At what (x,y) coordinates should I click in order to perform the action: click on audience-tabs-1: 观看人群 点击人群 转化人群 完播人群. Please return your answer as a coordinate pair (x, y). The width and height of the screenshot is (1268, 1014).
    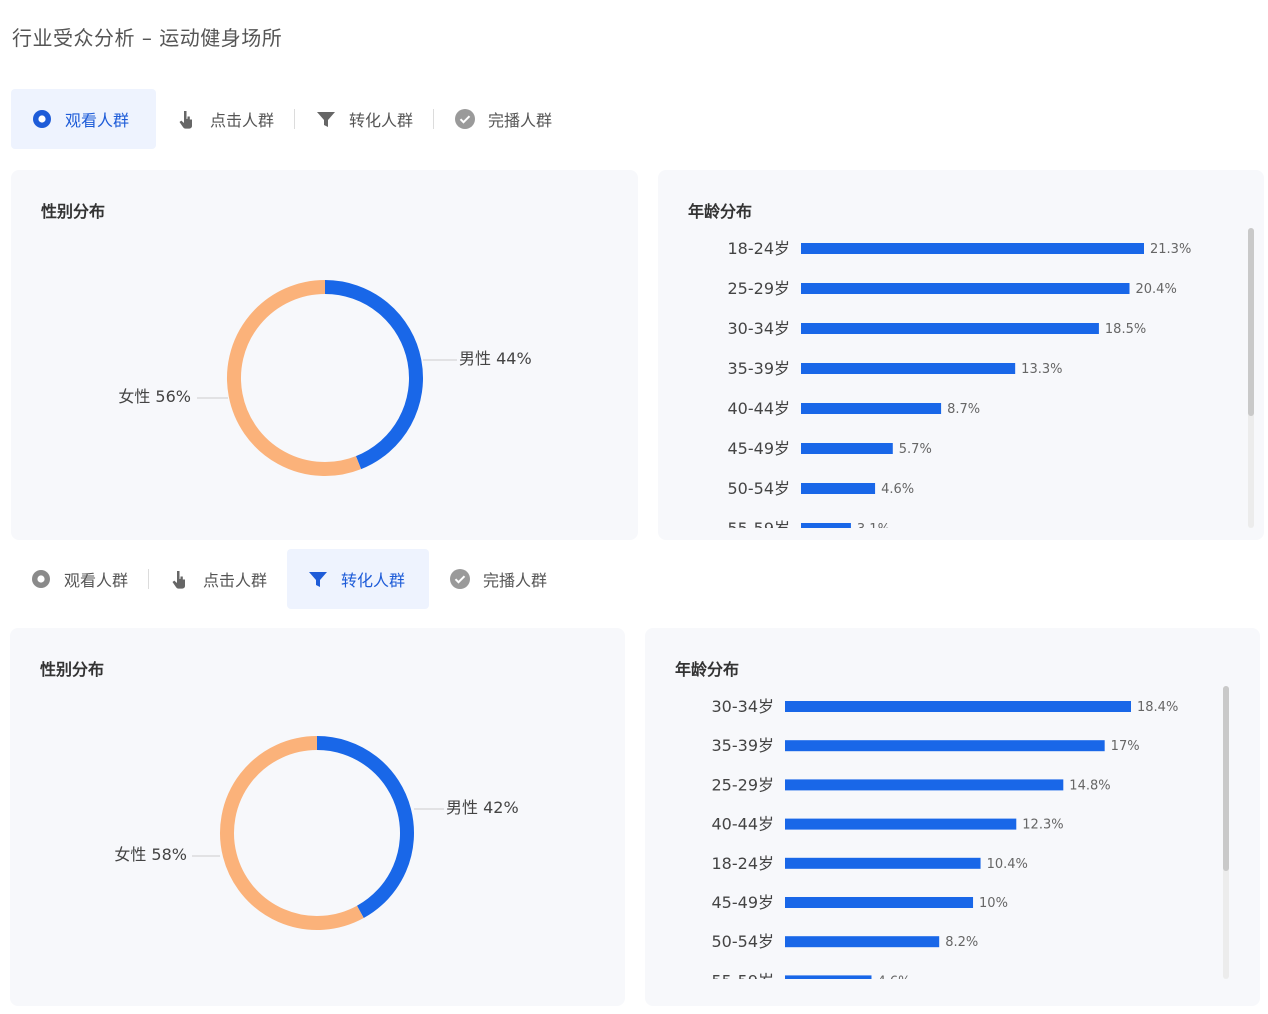
    Looking at the image, I should click on (291, 119).